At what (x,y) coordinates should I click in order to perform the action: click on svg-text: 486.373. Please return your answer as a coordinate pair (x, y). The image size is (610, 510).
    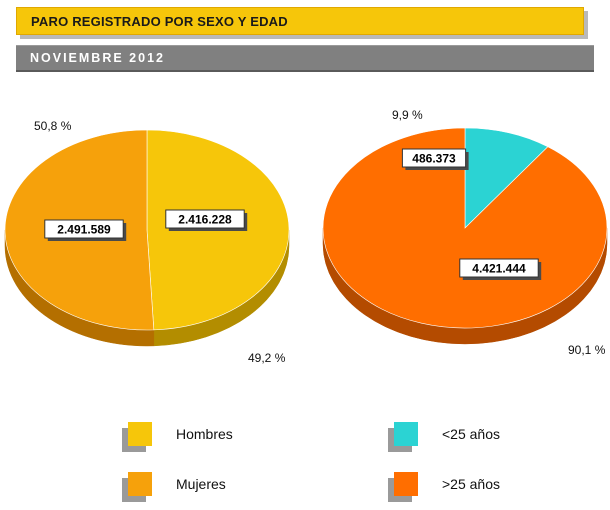
    Looking at the image, I should click on (434, 159).